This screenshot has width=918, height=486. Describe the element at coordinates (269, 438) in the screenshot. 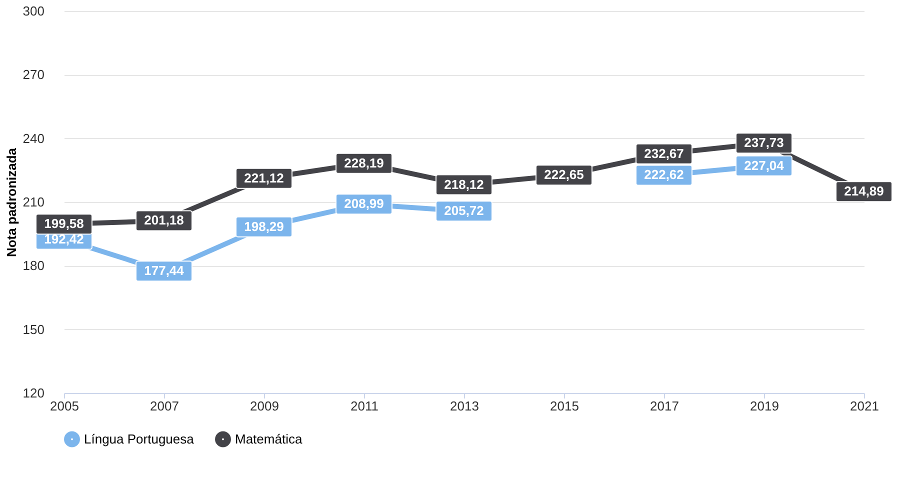

I see `legend-label: Matemática` at that location.